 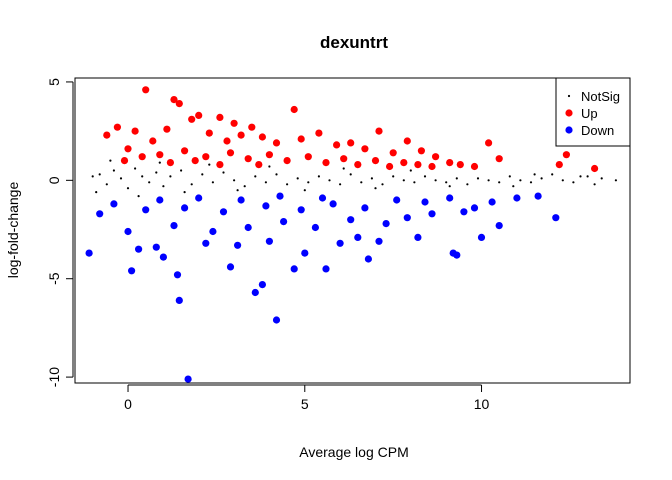 I want to click on legend-marker-up, so click(x=569, y=113).